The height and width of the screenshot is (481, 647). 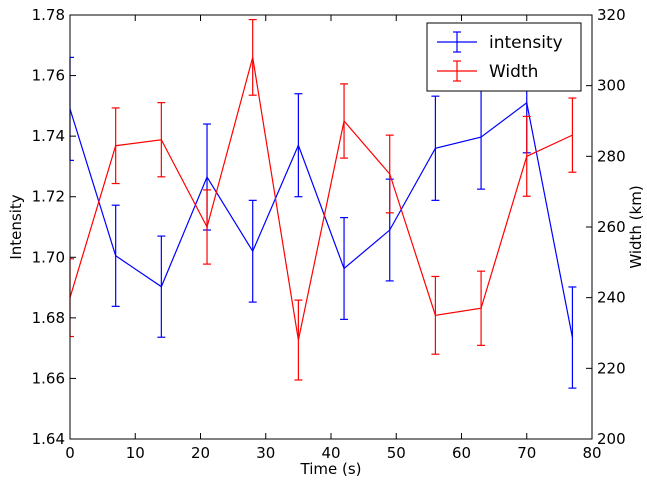 What do you see at coordinates (48, 439) in the screenshot?
I see `y-tick-label: 1.64` at bounding box center [48, 439].